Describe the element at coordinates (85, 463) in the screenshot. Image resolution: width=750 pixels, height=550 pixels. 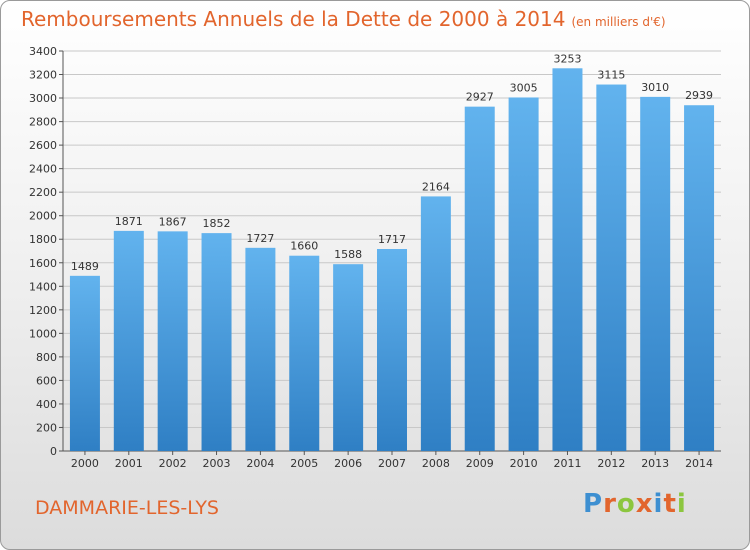
I see `x-tick-label: 2000` at that location.